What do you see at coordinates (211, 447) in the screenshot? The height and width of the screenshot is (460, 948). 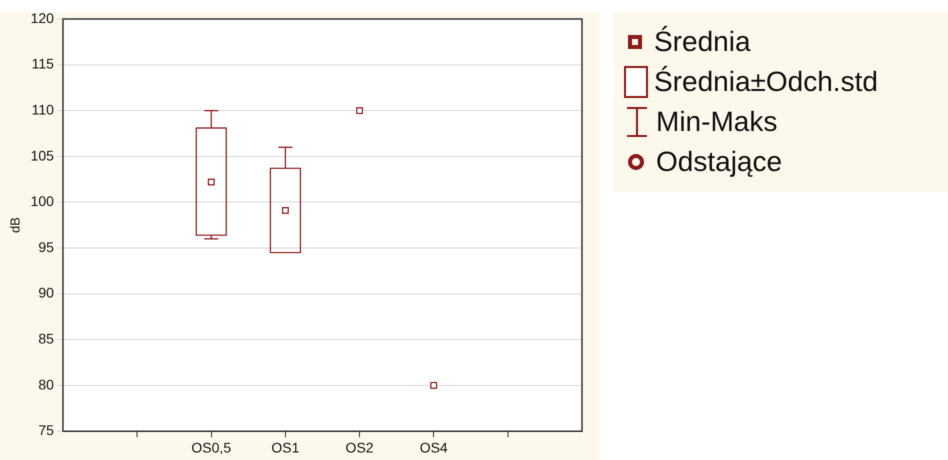 I see `x-tick-label: OS0,5` at bounding box center [211, 447].